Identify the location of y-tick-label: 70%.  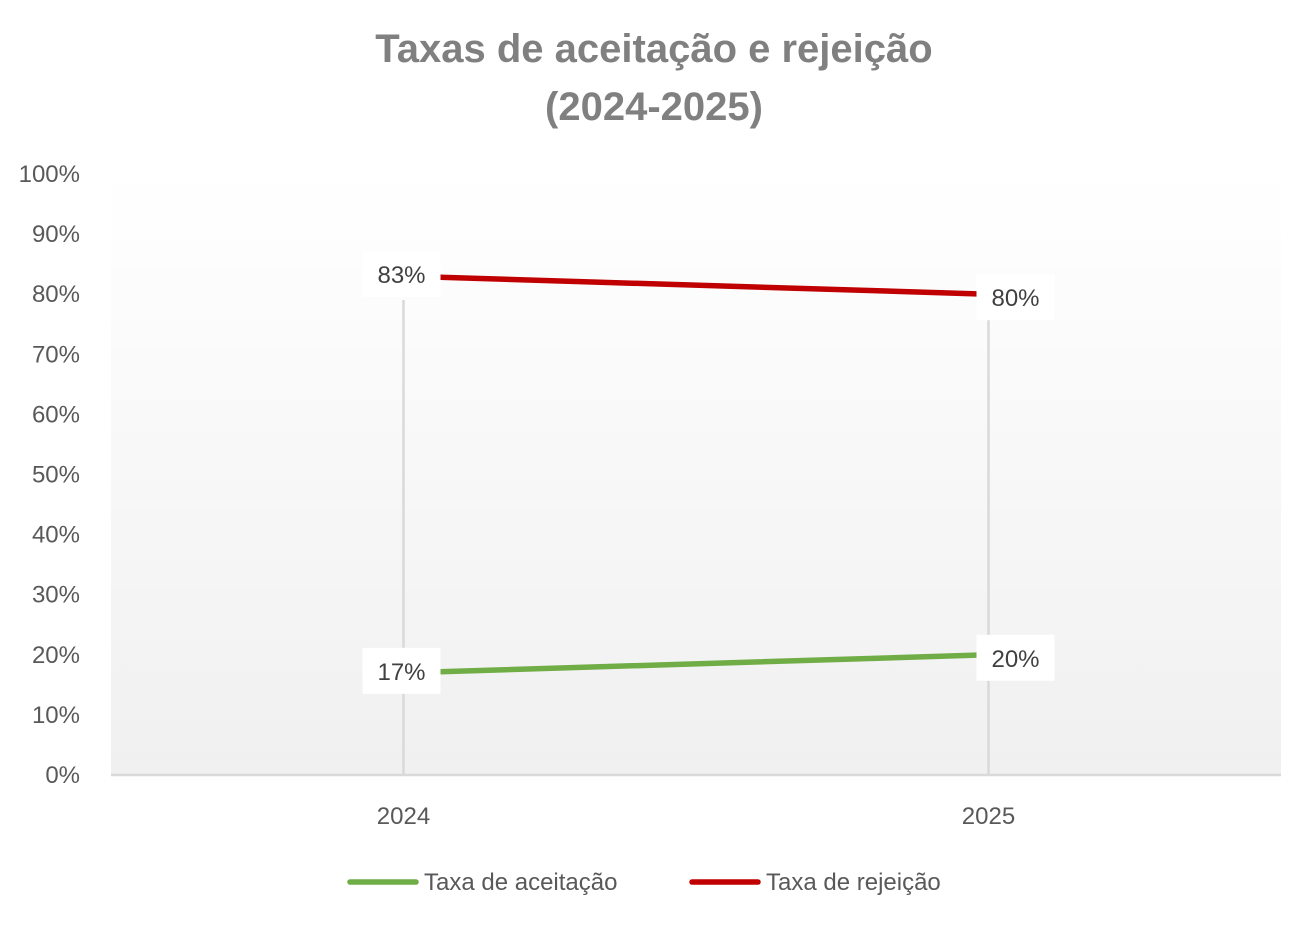
(56, 354).